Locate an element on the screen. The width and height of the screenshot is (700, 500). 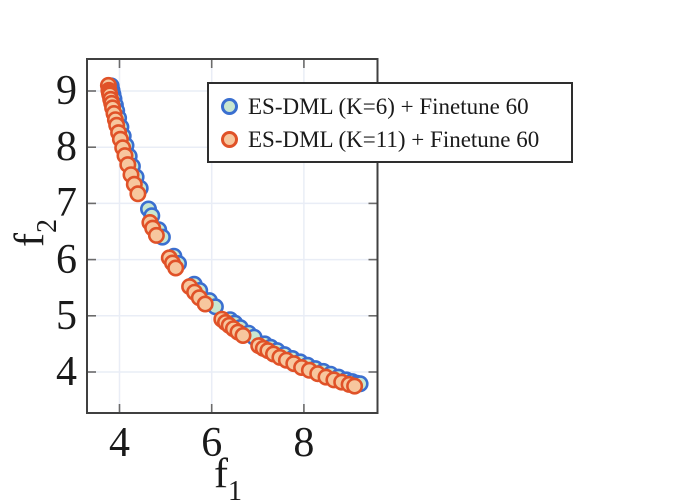
legend-item-k11: ES-DML (K=11) + Finetune 60 is located at coordinates (396, 139).